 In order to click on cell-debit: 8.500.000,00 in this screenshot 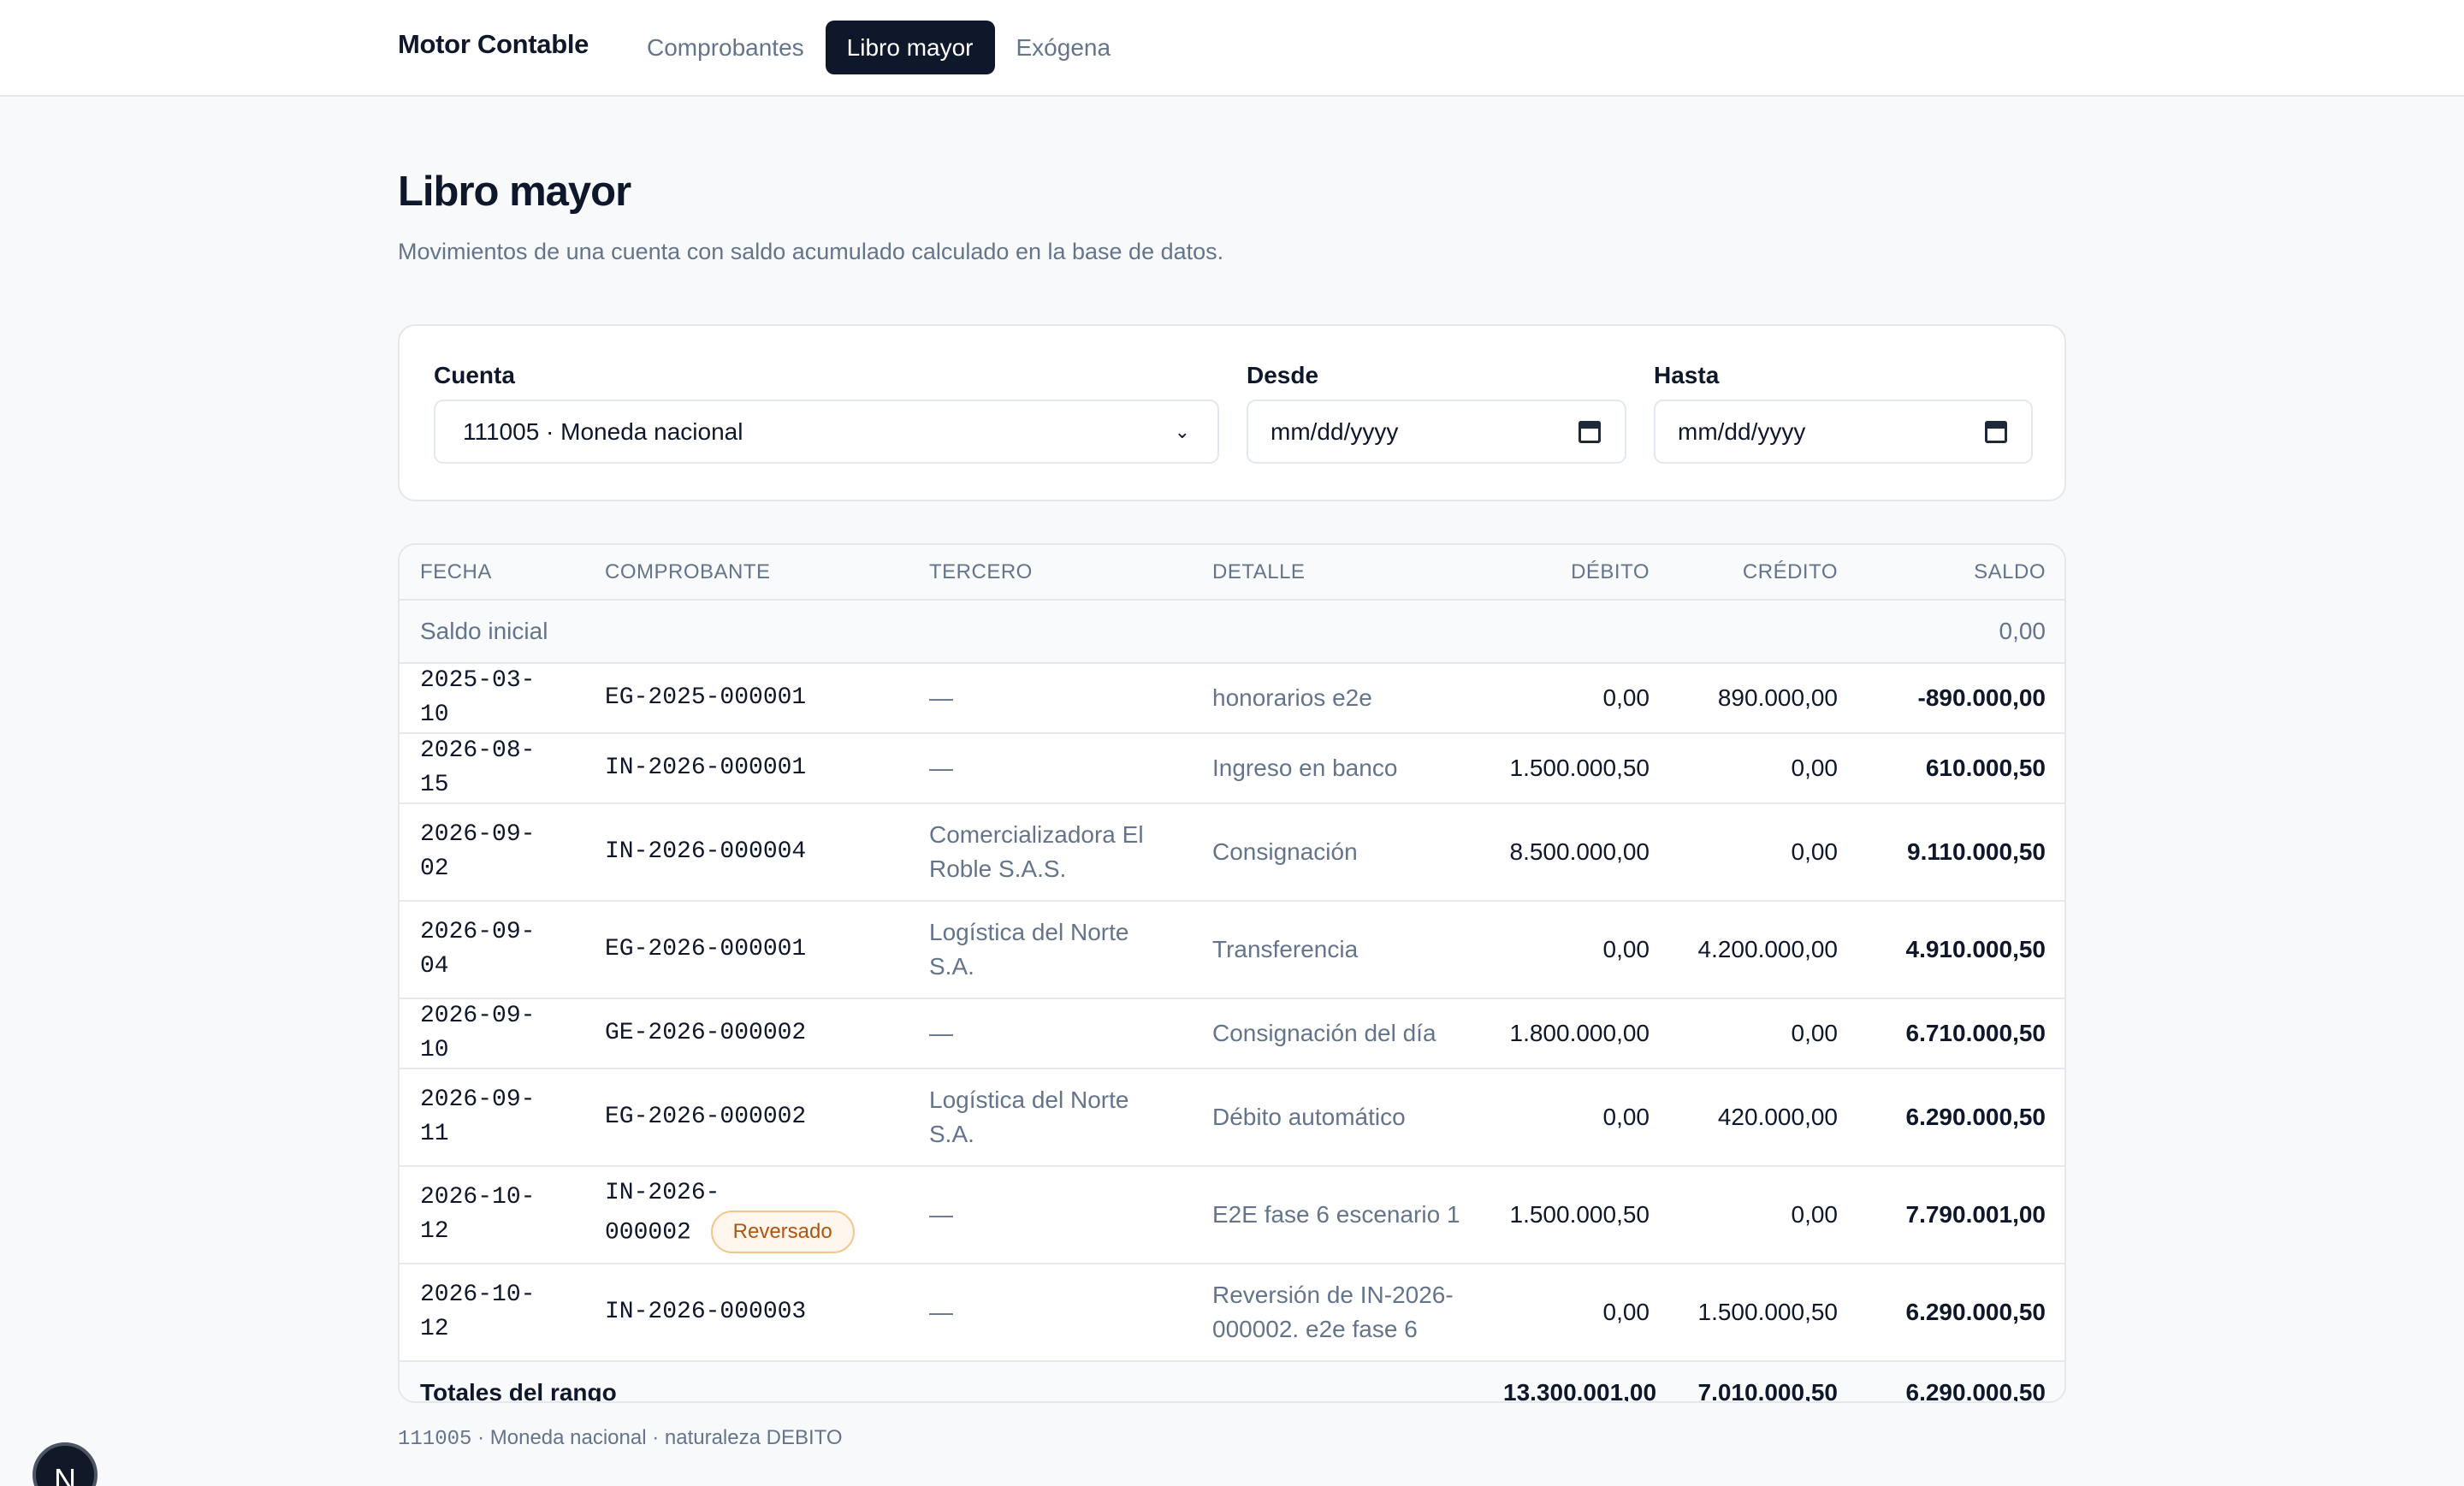, I will do `click(1576, 852)`.